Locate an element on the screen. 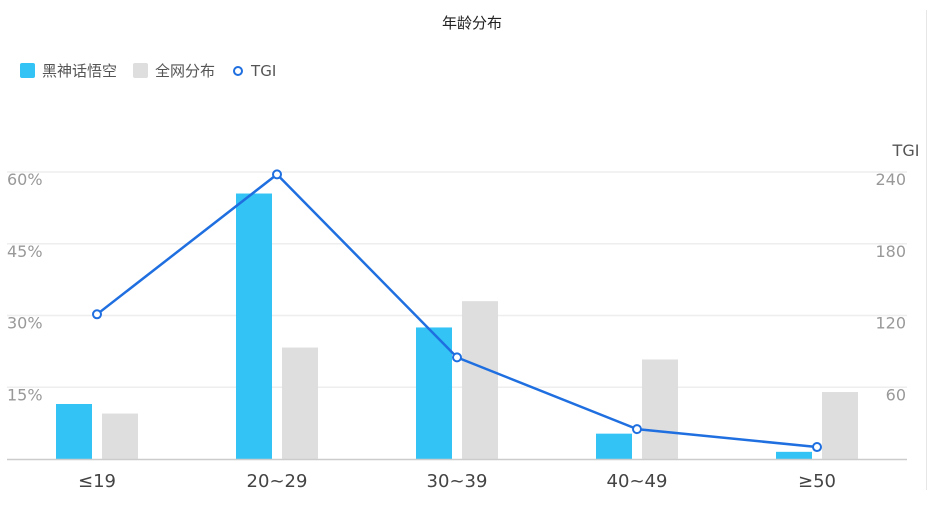 This screenshot has height=511, width=928. x-tick-label: 20~29 is located at coordinates (277, 481).